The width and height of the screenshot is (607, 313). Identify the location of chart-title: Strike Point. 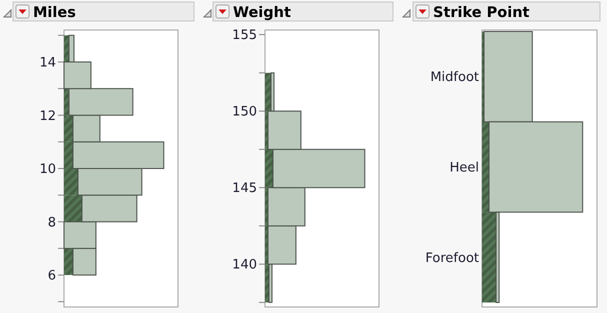
(481, 13).